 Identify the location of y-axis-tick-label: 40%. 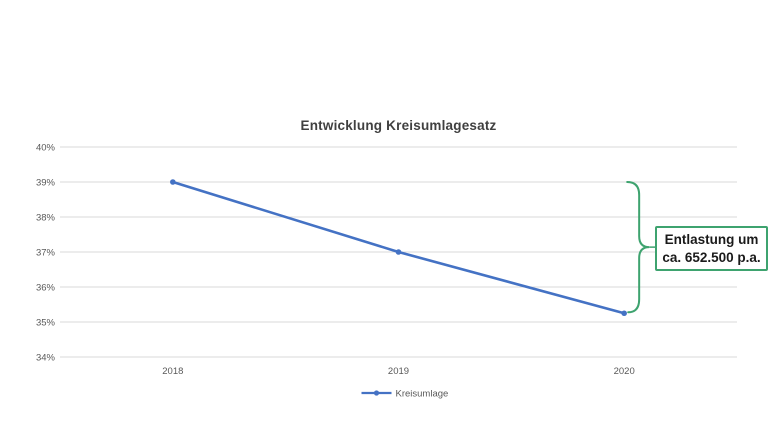
(46, 148).